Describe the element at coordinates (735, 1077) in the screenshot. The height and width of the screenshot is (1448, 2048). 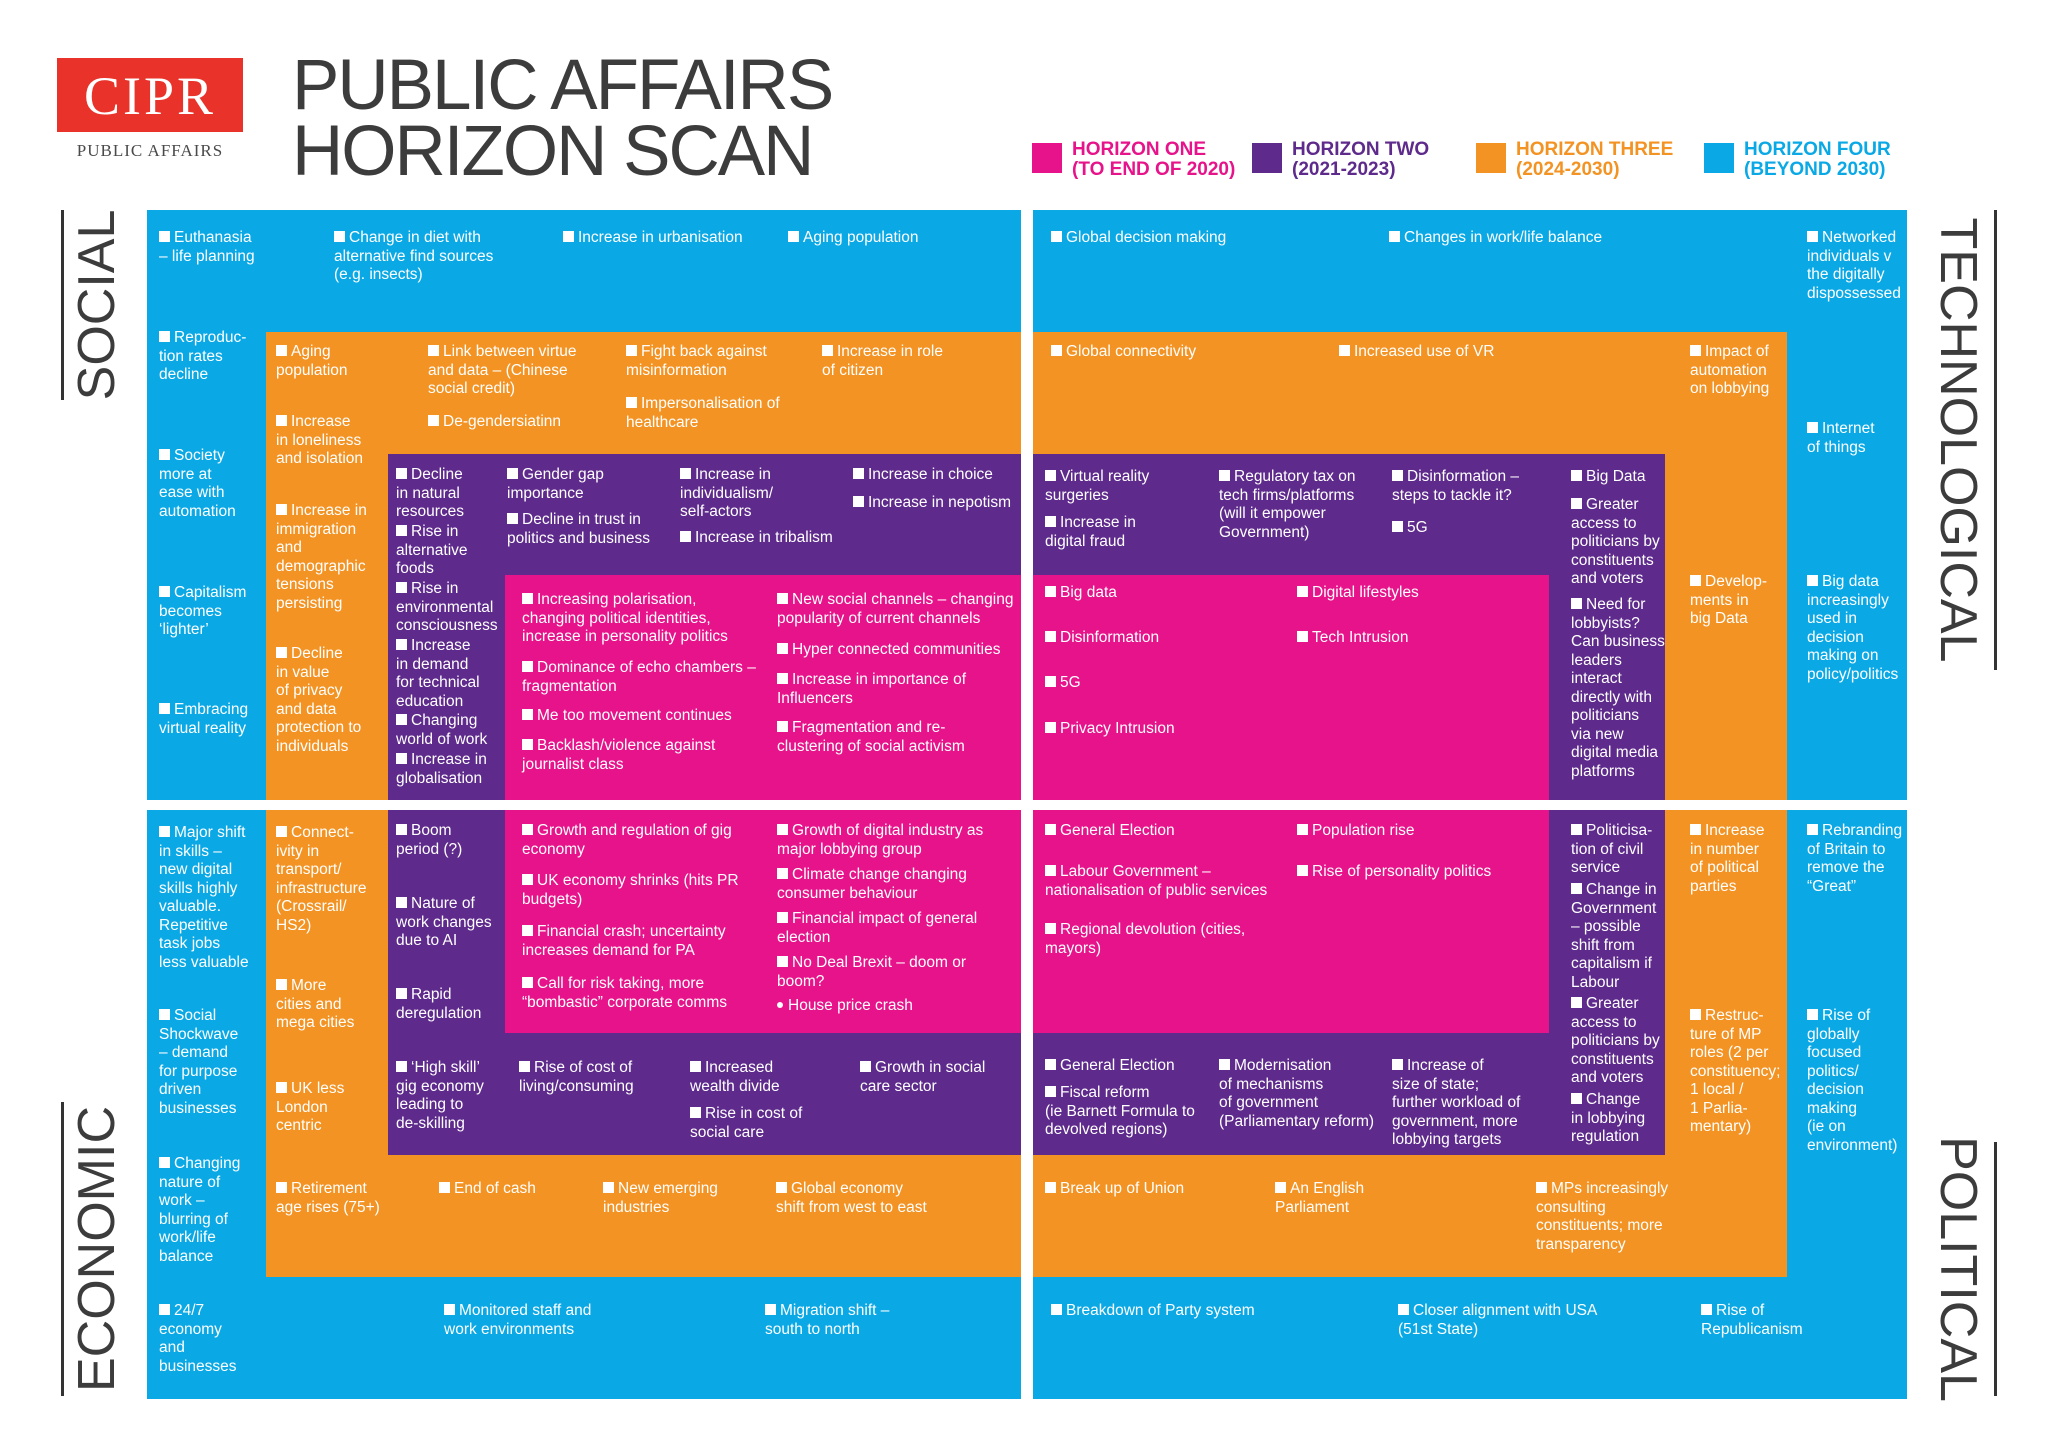
I see `list-item: Increased wealth divide` at that location.